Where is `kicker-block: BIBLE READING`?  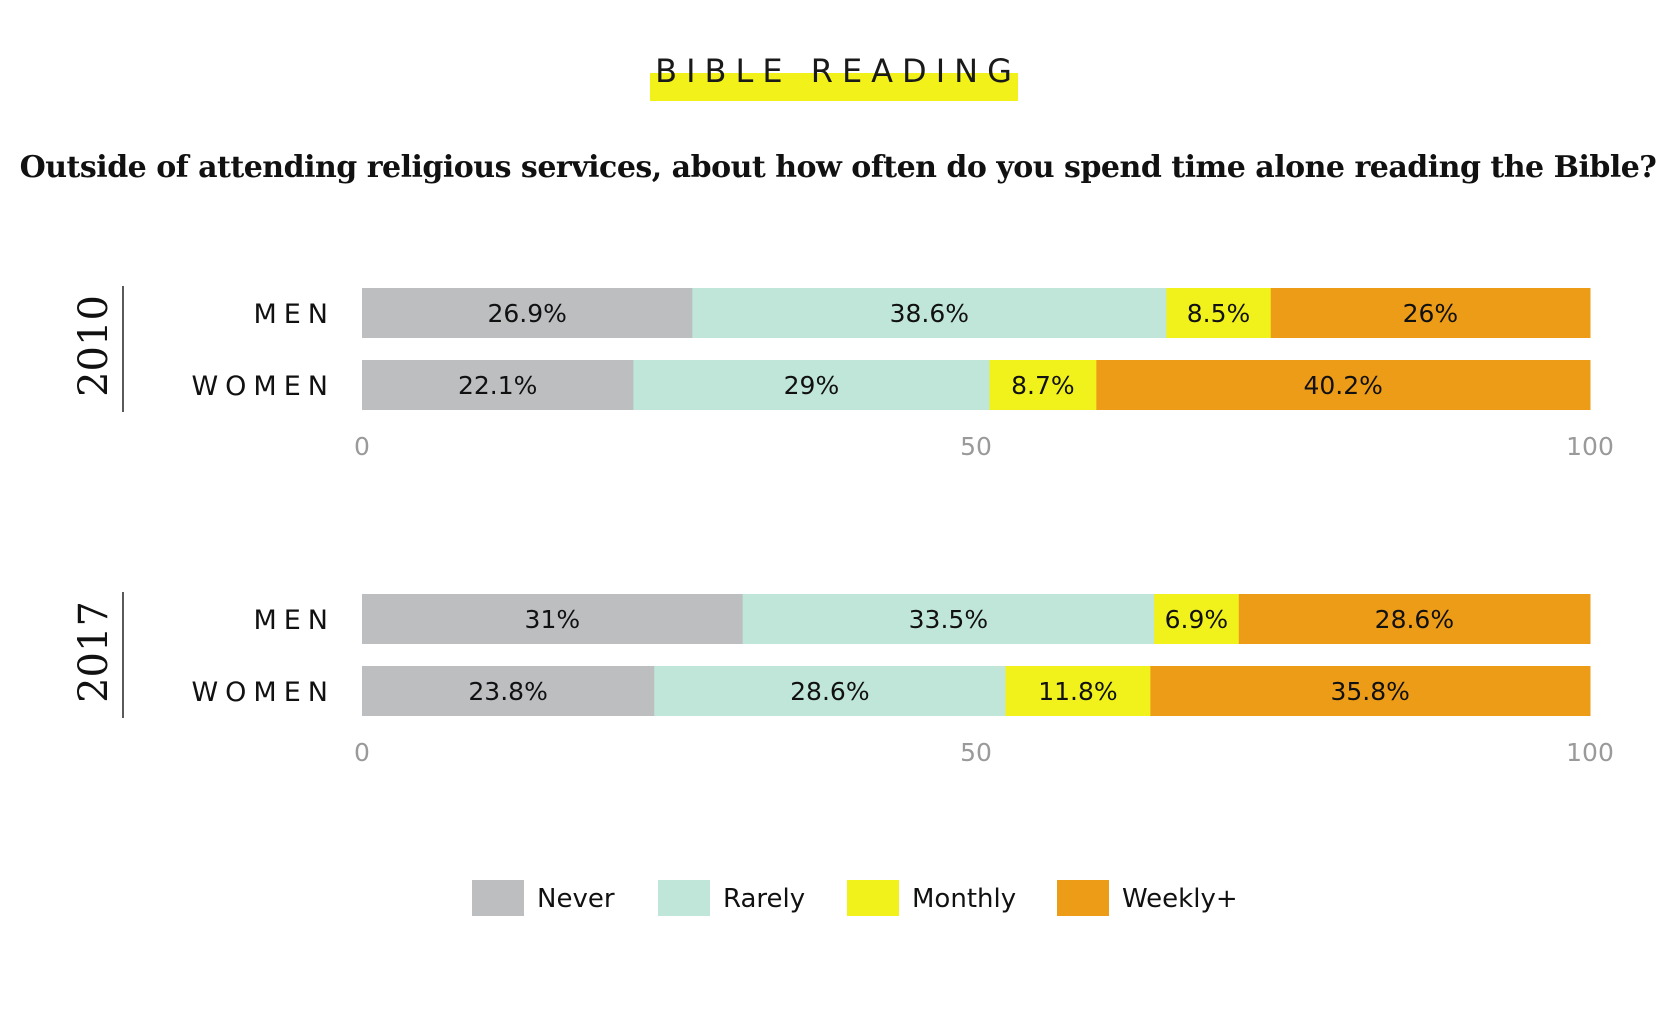
kicker-block: BIBLE READING is located at coordinates (838, 55).